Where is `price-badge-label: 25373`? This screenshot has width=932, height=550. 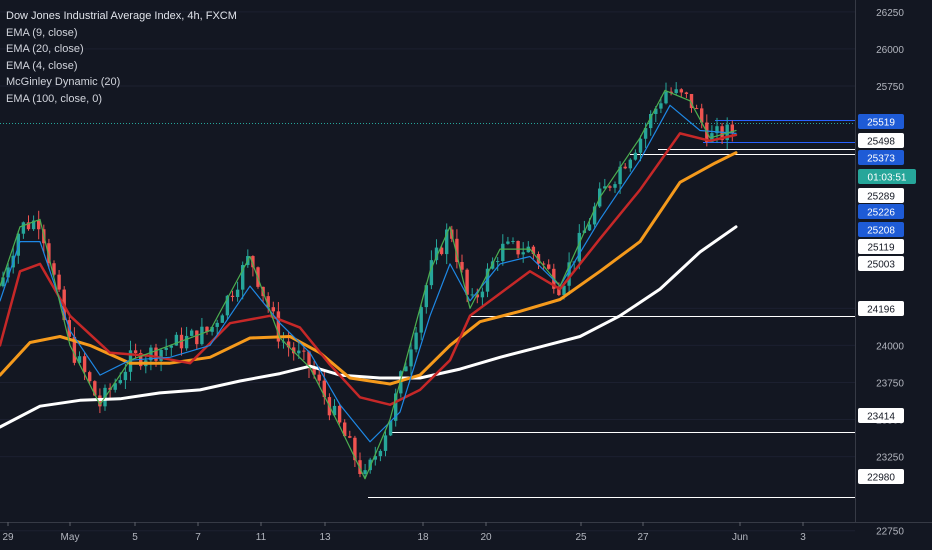 price-badge-label: 25373 is located at coordinates (881, 159).